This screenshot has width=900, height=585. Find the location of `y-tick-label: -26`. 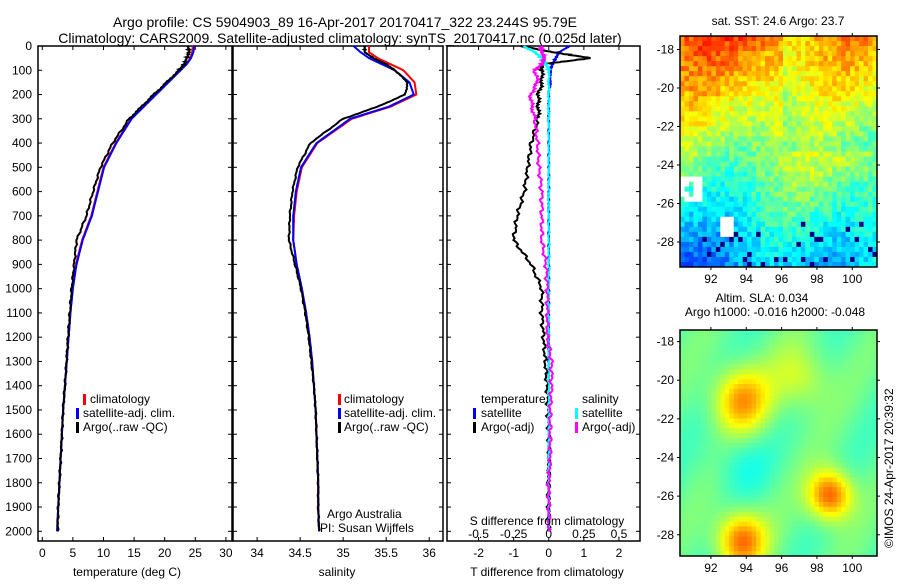

y-tick-label: -26 is located at coordinates (666, 203).